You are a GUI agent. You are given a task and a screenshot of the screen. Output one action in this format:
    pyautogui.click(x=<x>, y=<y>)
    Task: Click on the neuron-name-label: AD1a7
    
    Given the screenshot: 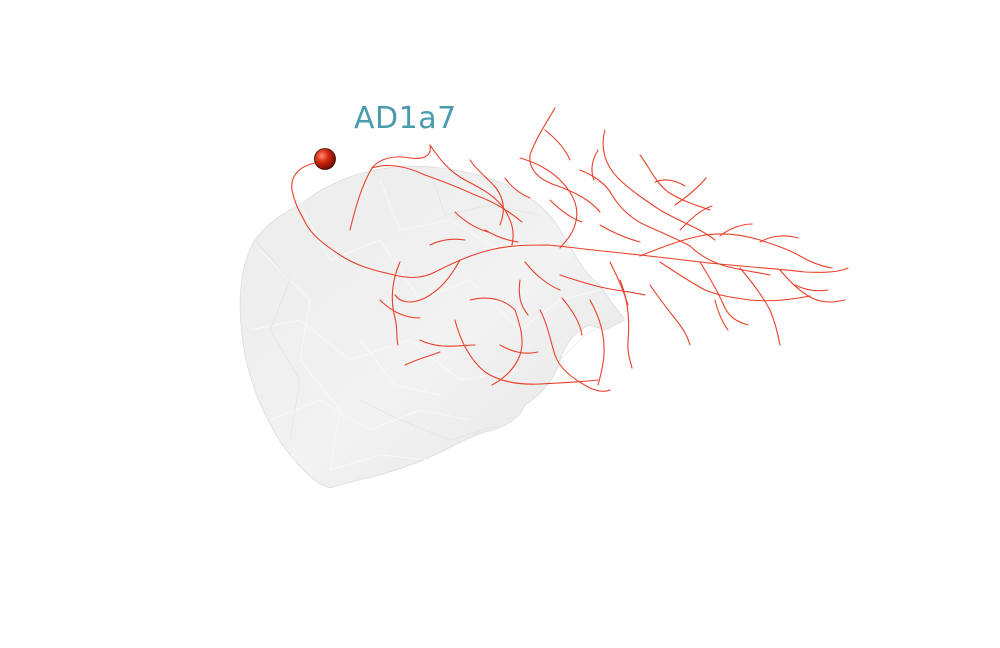 What is the action you would take?
    pyautogui.click(x=405, y=118)
    